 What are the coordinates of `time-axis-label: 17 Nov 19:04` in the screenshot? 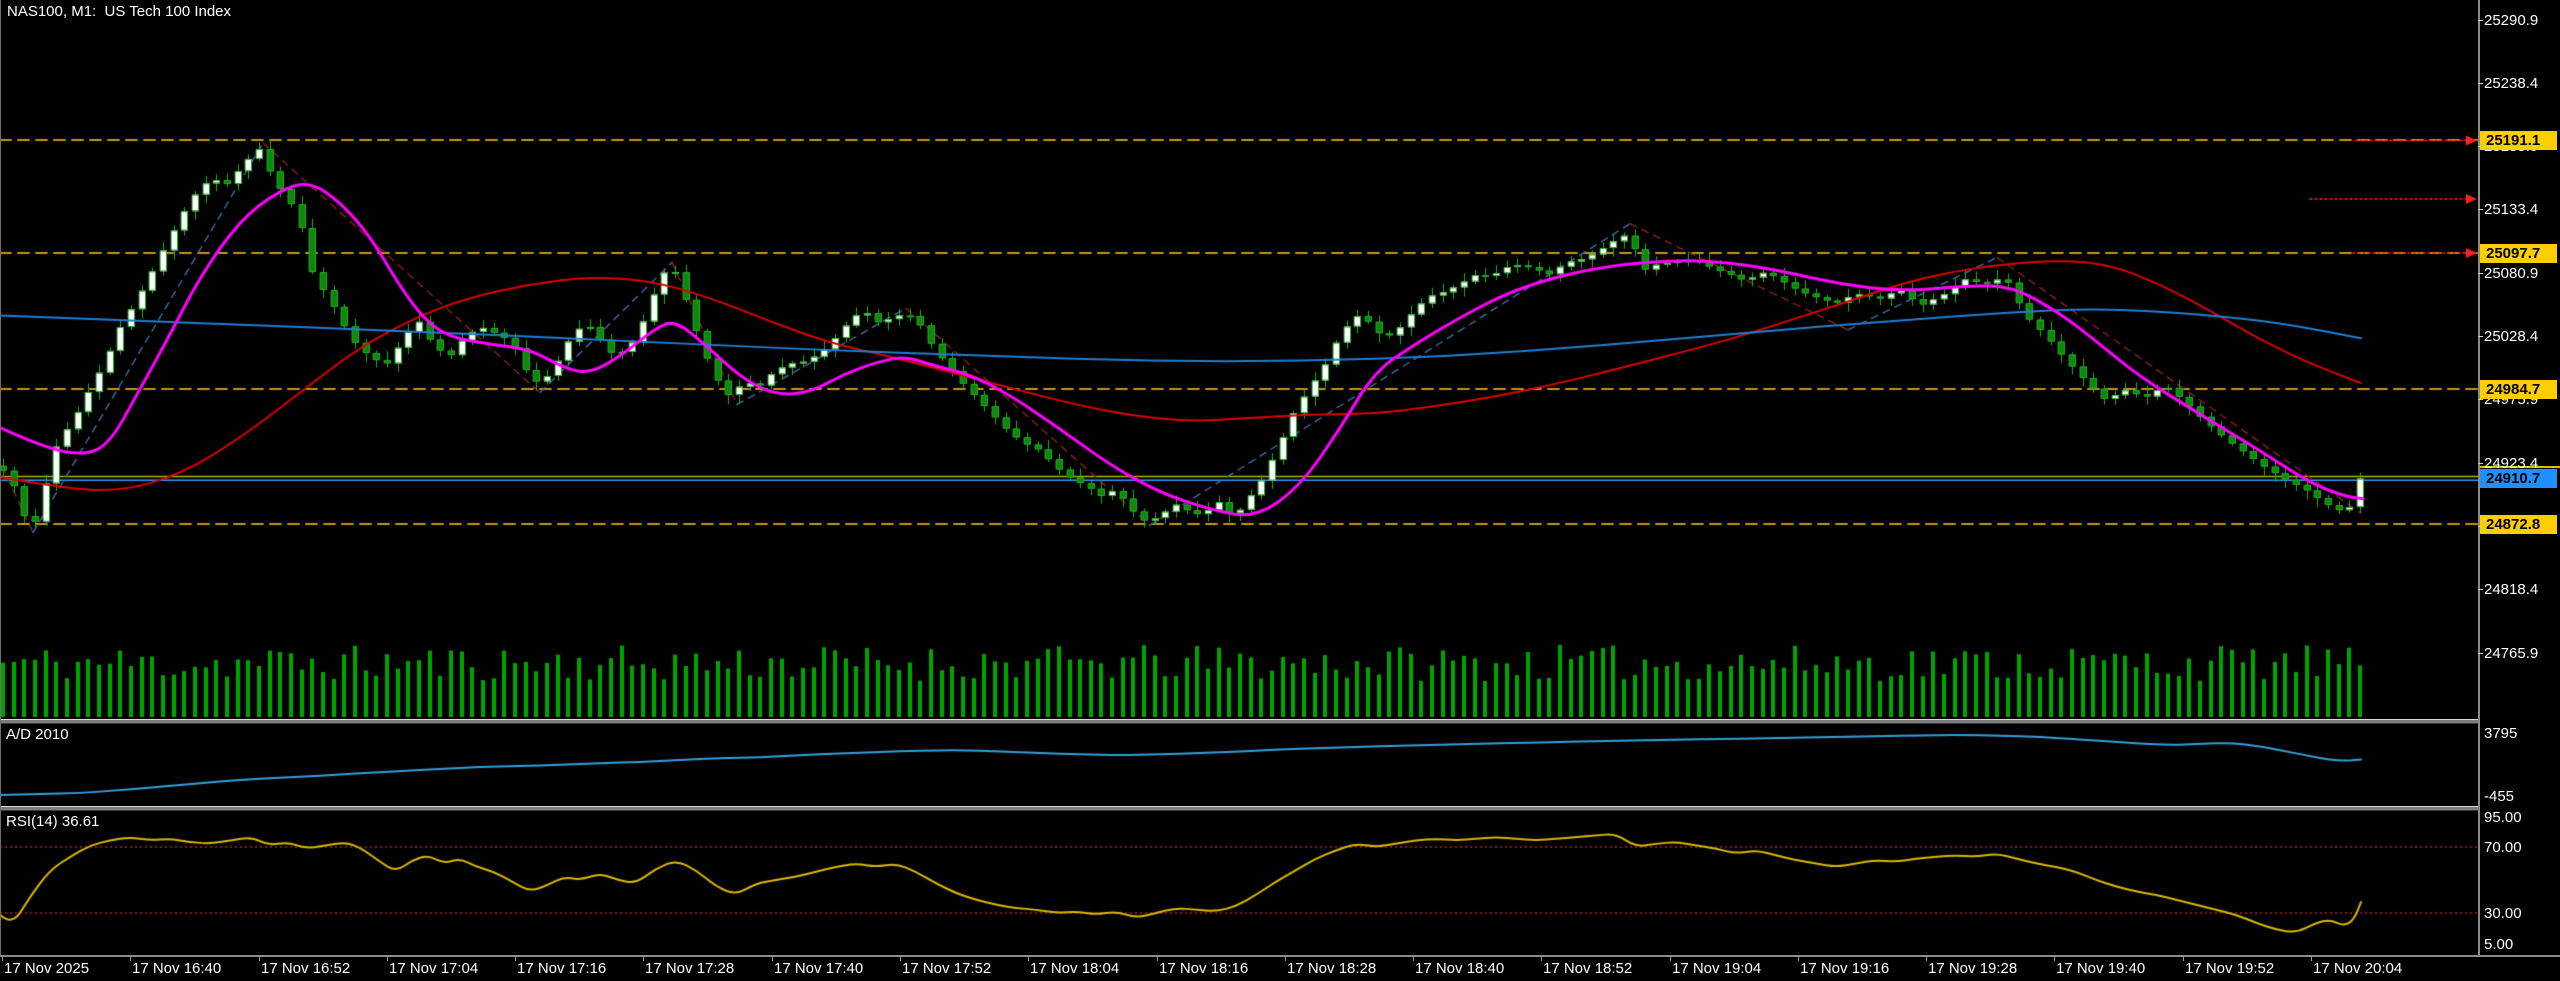 It's located at (1717, 968).